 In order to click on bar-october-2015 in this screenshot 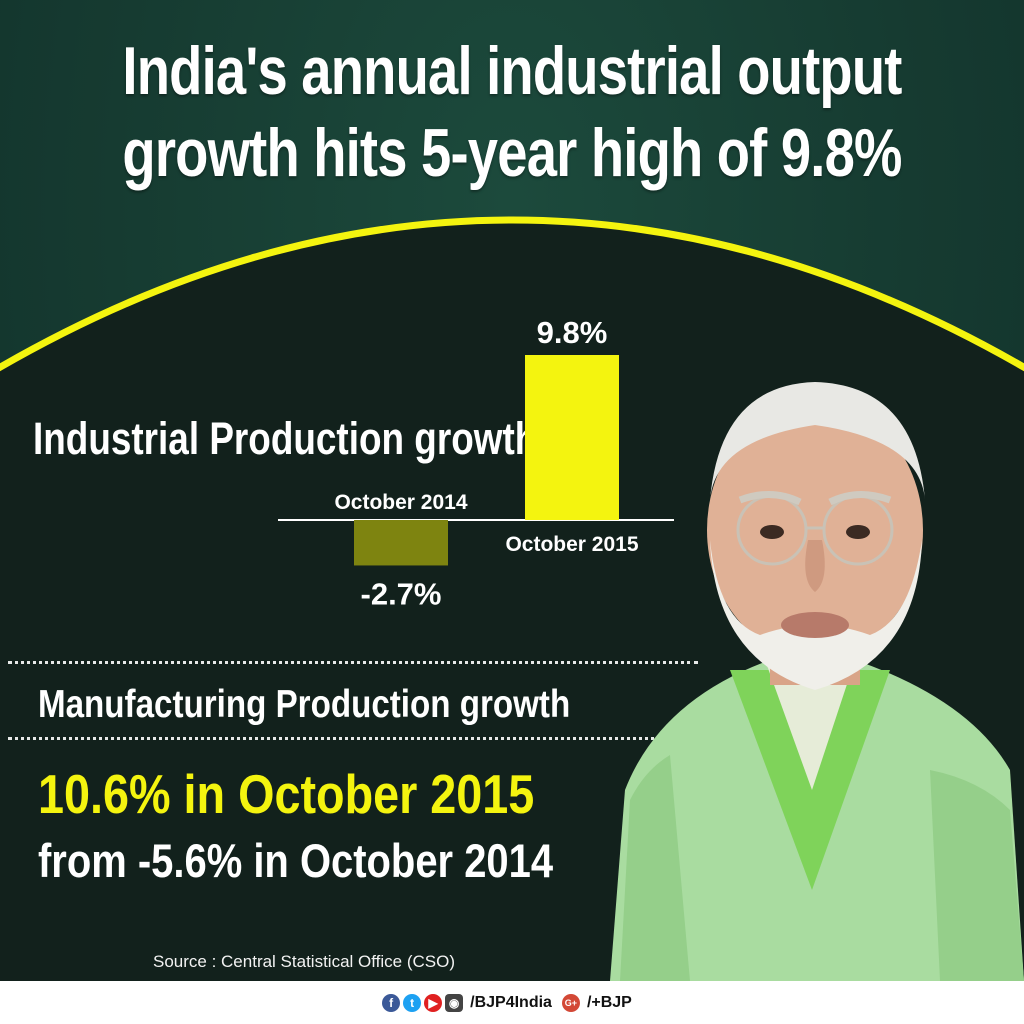, I will do `click(572, 437)`.